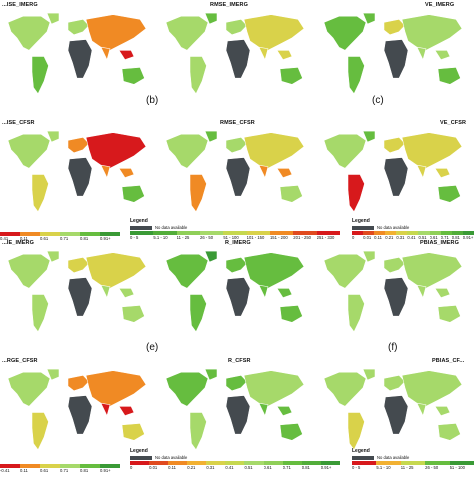 The width and height of the screenshot is (474, 479). Describe the element at coordinates (393, 171) in the screenshot. I see `map-panel-c2` at that location.